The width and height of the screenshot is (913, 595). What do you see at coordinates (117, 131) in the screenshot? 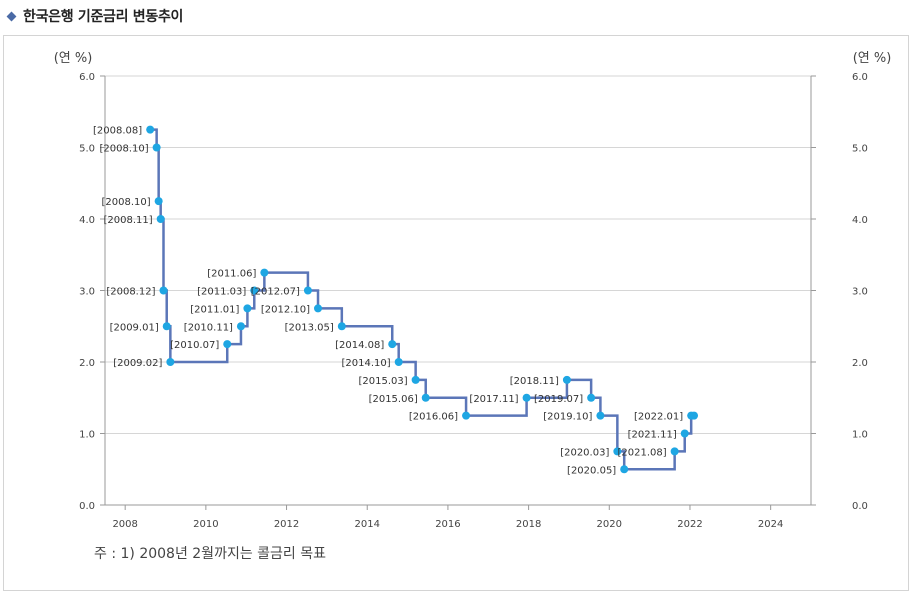
I see `data-label-0: [2008.08]` at bounding box center [117, 131].